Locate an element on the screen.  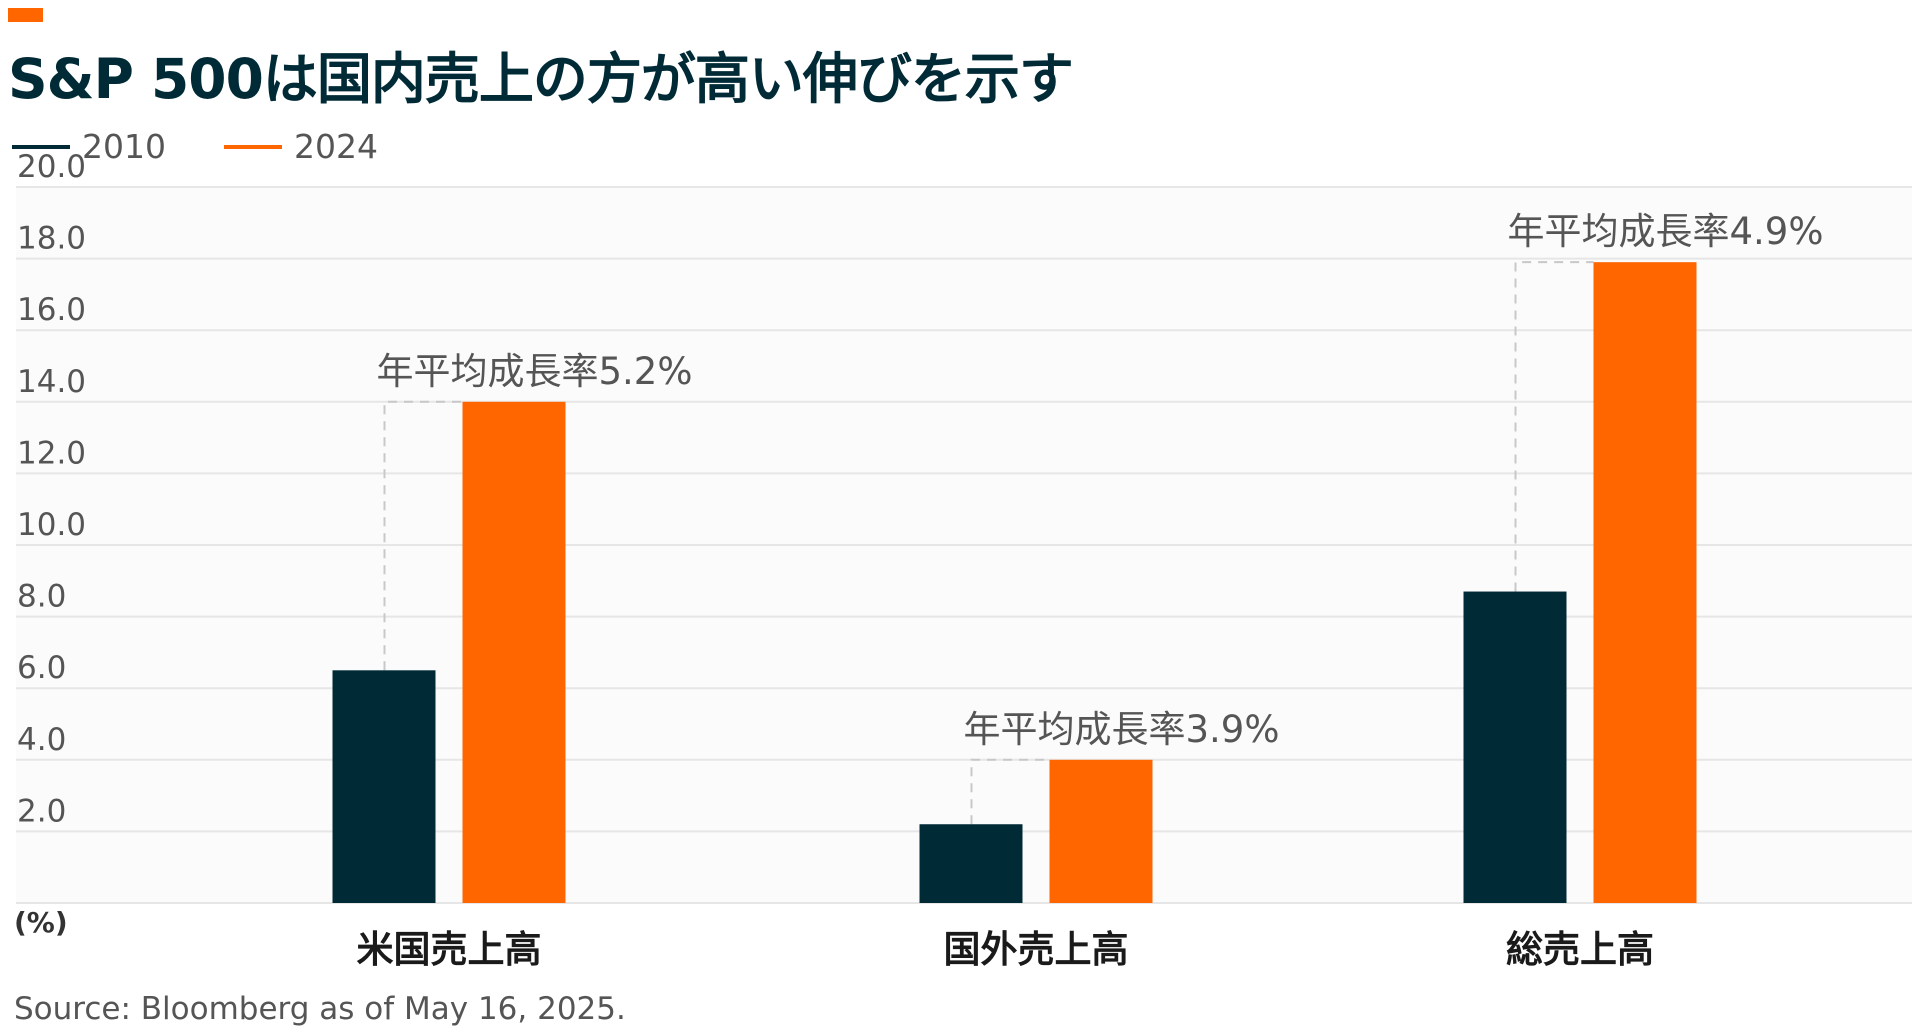
source-note: Source: Bloomberg as of May 16, 2025. is located at coordinates (320, 1009).